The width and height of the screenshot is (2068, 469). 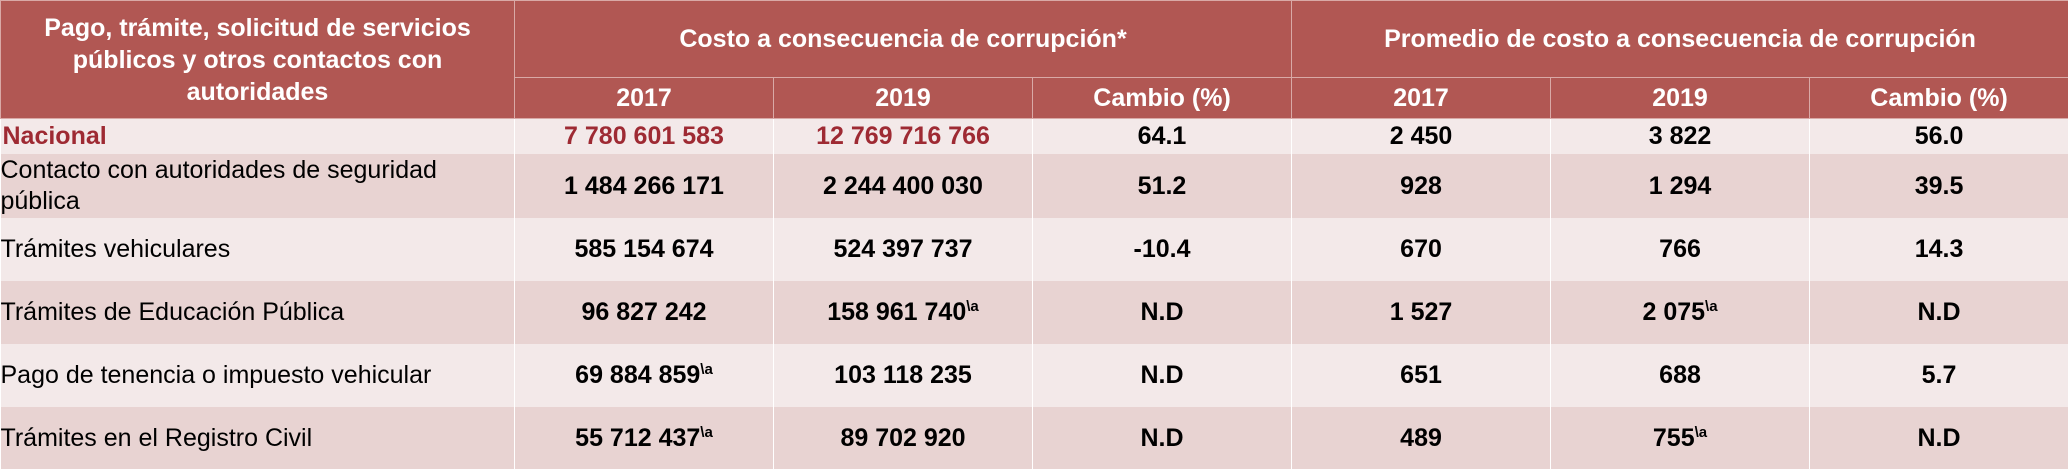 What do you see at coordinates (1680, 98) in the screenshot?
I see `col-header-promedio-2019: 2019` at bounding box center [1680, 98].